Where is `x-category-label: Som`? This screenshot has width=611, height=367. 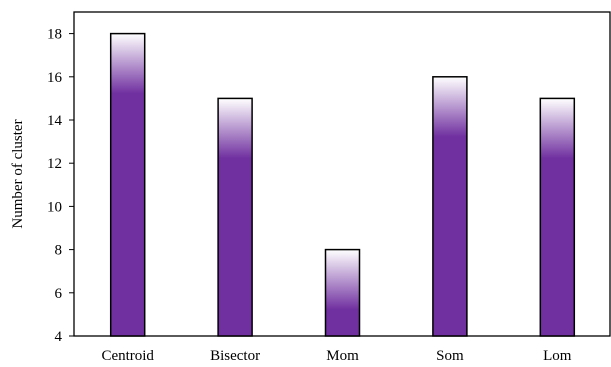
x-category-label: Som is located at coordinates (450, 356).